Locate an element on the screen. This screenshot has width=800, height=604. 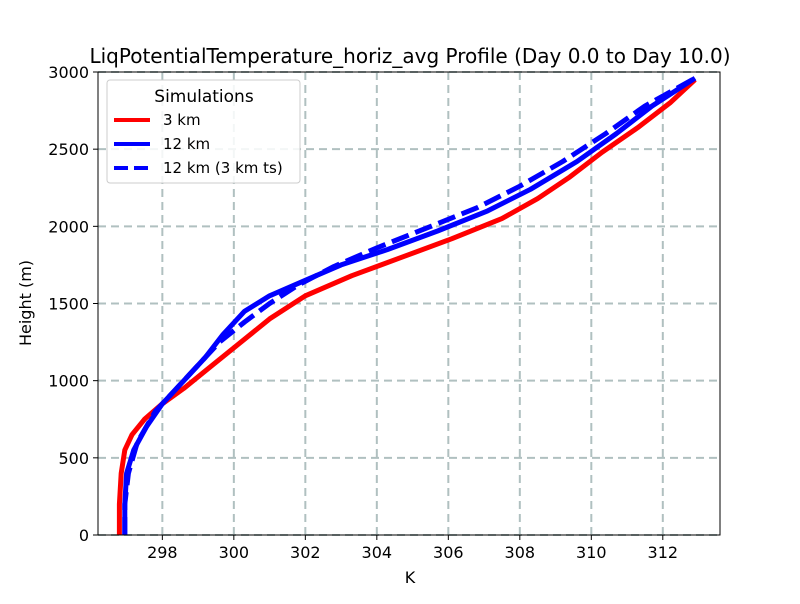
legend-label-3km: 3 km is located at coordinates (182, 120).